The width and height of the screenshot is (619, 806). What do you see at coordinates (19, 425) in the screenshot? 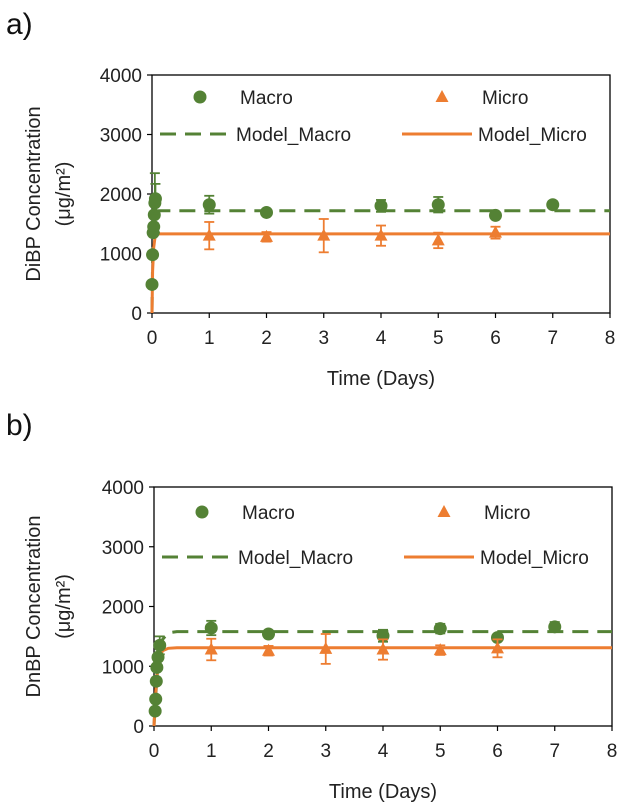
I see `panel-label-b: b)` at bounding box center [19, 425].